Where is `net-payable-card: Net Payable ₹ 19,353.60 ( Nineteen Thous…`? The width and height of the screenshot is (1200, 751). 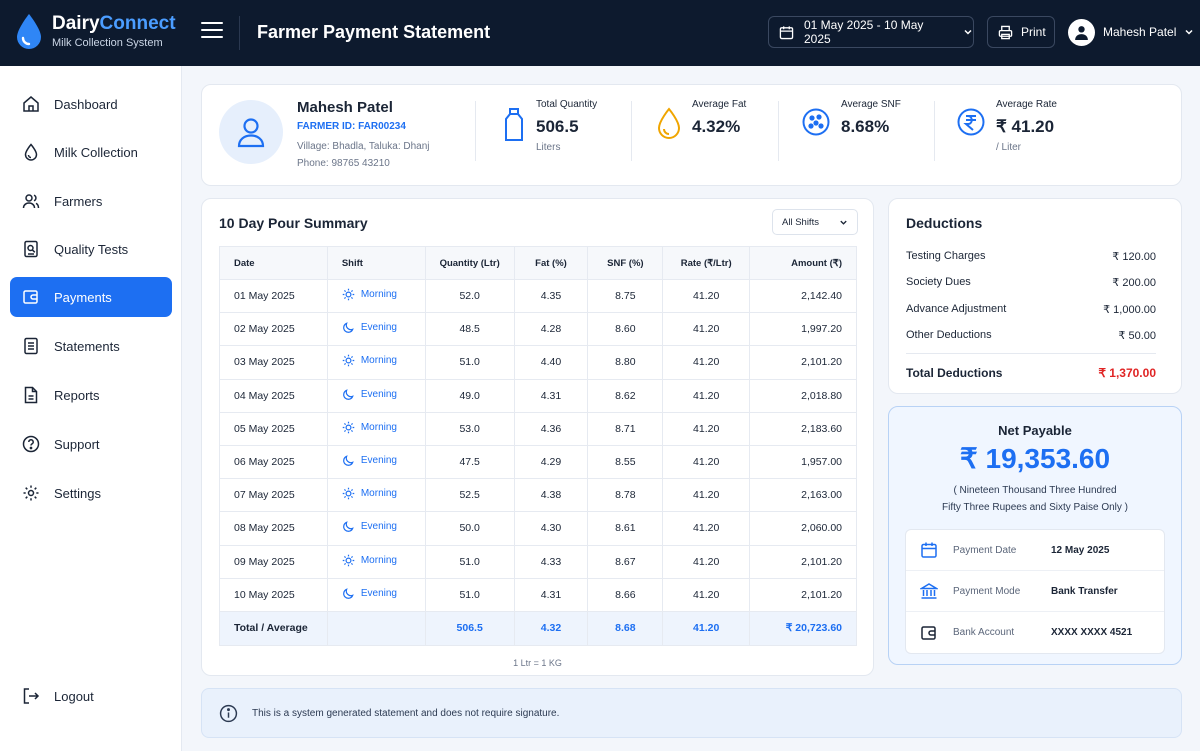 net-payable-card: Net Payable ₹ 19,353.60 ( Nineteen Thous… is located at coordinates (1035, 535).